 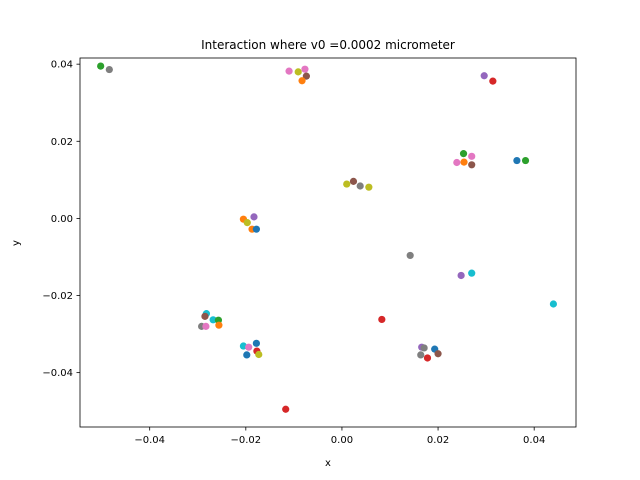 I want to click on x-tick-label: −0.02, so click(x=245, y=440).